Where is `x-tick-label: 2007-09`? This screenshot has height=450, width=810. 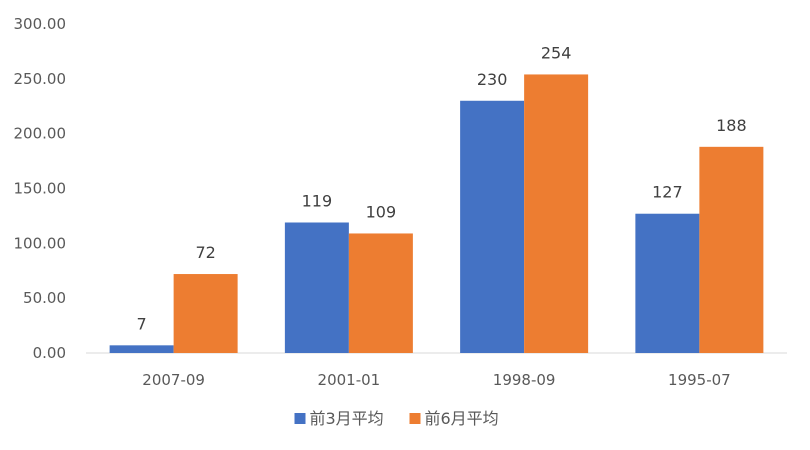 x-tick-label: 2007-09 is located at coordinates (173, 380).